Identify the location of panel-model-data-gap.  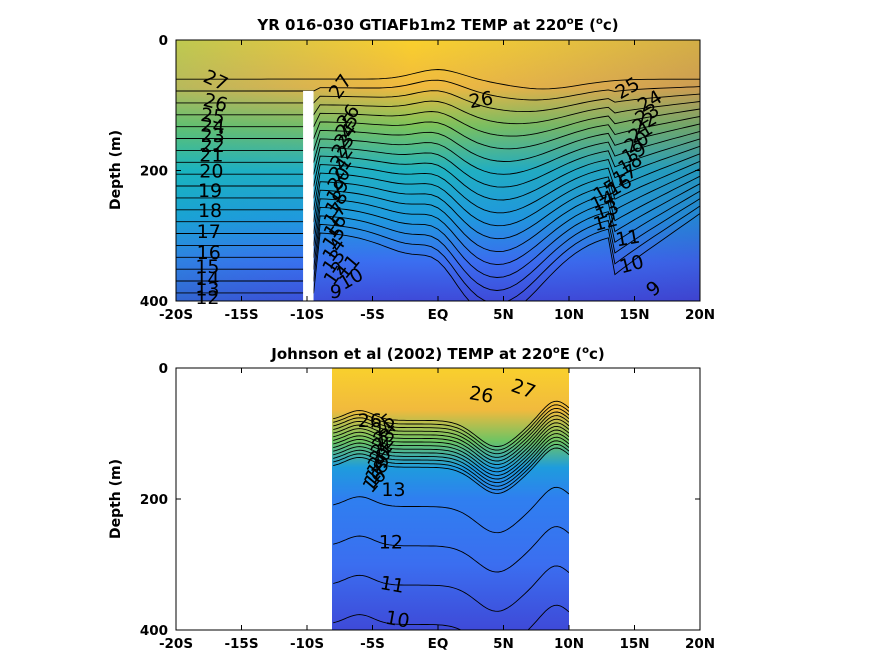
(308, 195).